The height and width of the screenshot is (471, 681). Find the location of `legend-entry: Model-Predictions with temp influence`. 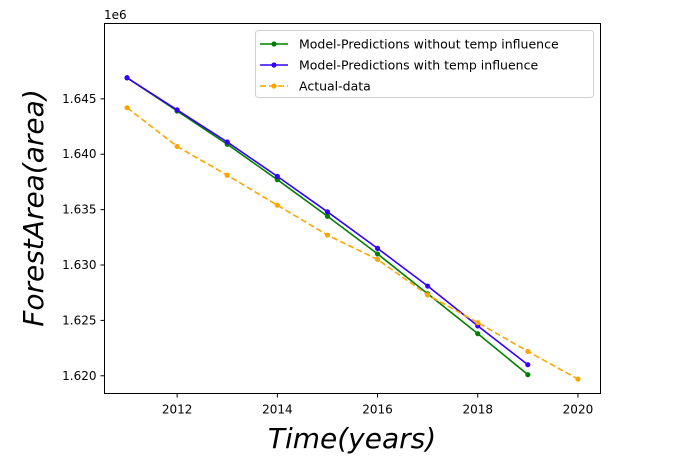

legend-entry: Model-Predictions with temp influence is located at coordinates (399, 65).